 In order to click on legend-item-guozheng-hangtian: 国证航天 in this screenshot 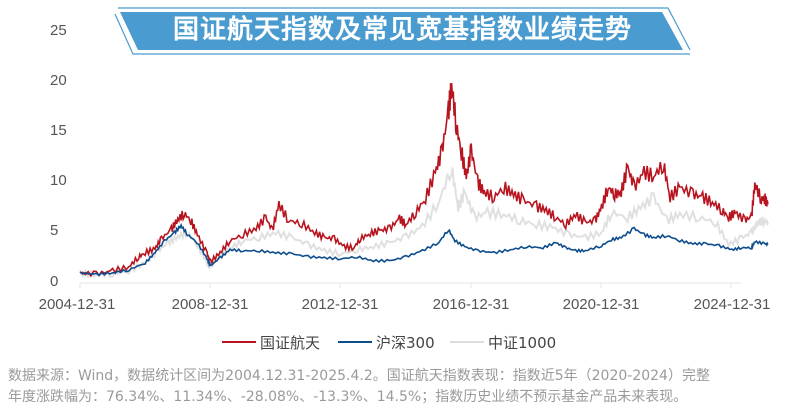, I will do `click(271, 342)`.